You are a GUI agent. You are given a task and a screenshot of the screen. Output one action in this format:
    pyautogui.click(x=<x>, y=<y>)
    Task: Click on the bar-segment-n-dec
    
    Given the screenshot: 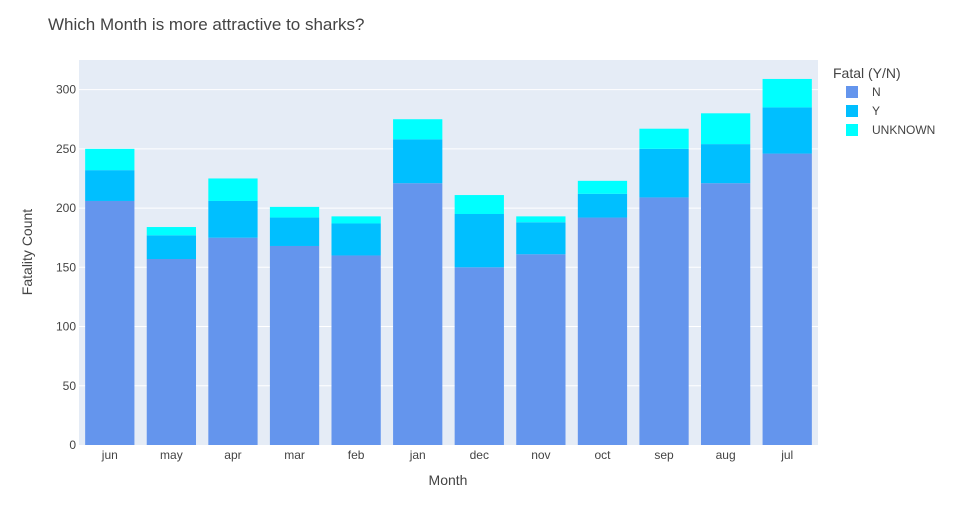 What is the action you would take?
    pyautogui.click(x=479, y=356)
    